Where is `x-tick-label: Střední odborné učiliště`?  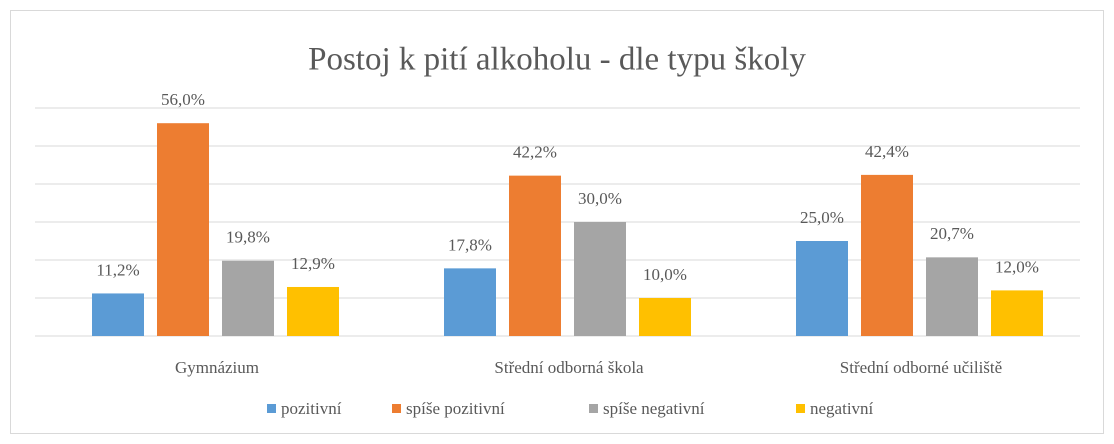 x-tick-label: Střední odborné učiliště is located at coordinates (921, 367).